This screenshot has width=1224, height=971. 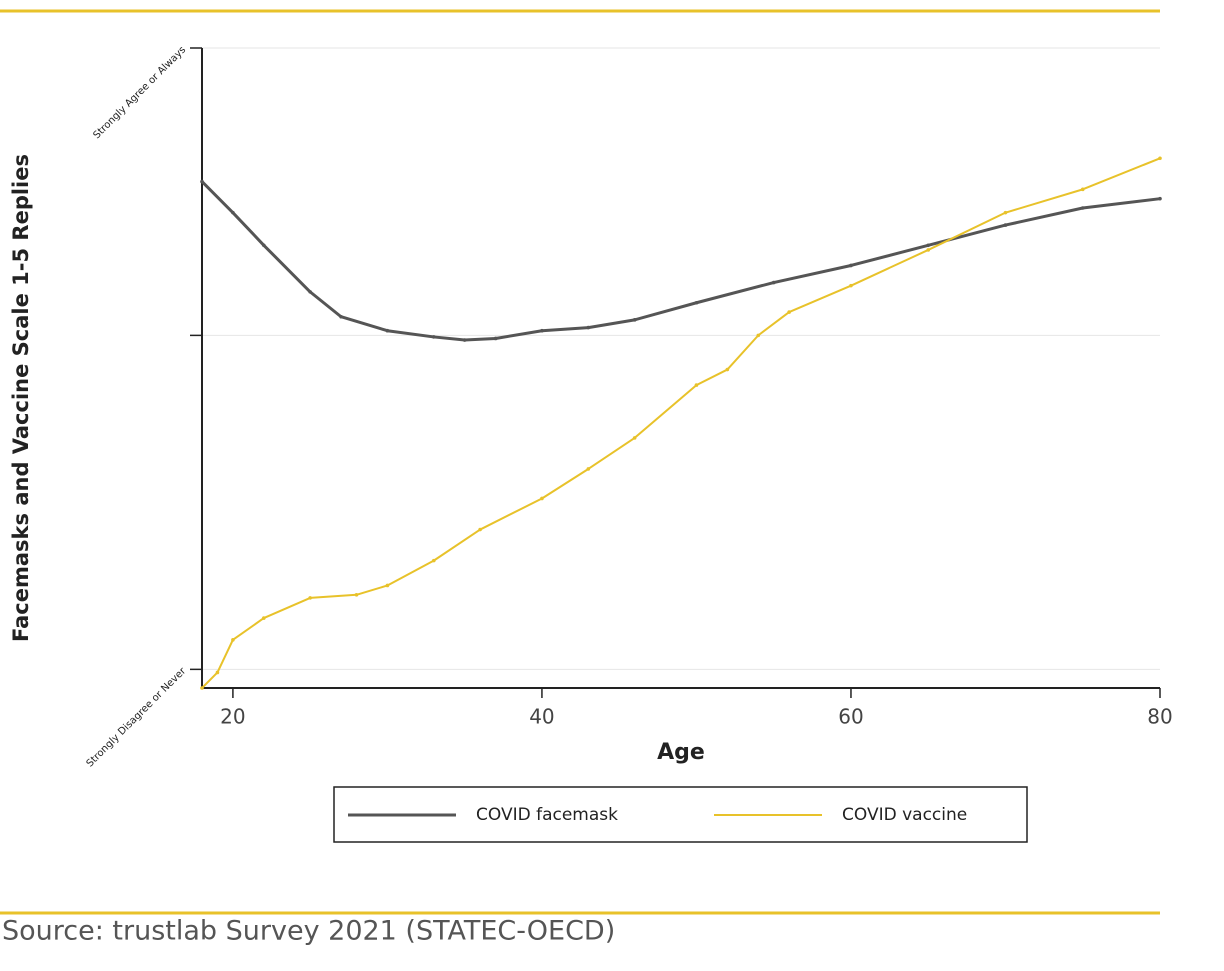 I want to click on series-line, so click(x=680, y=261).